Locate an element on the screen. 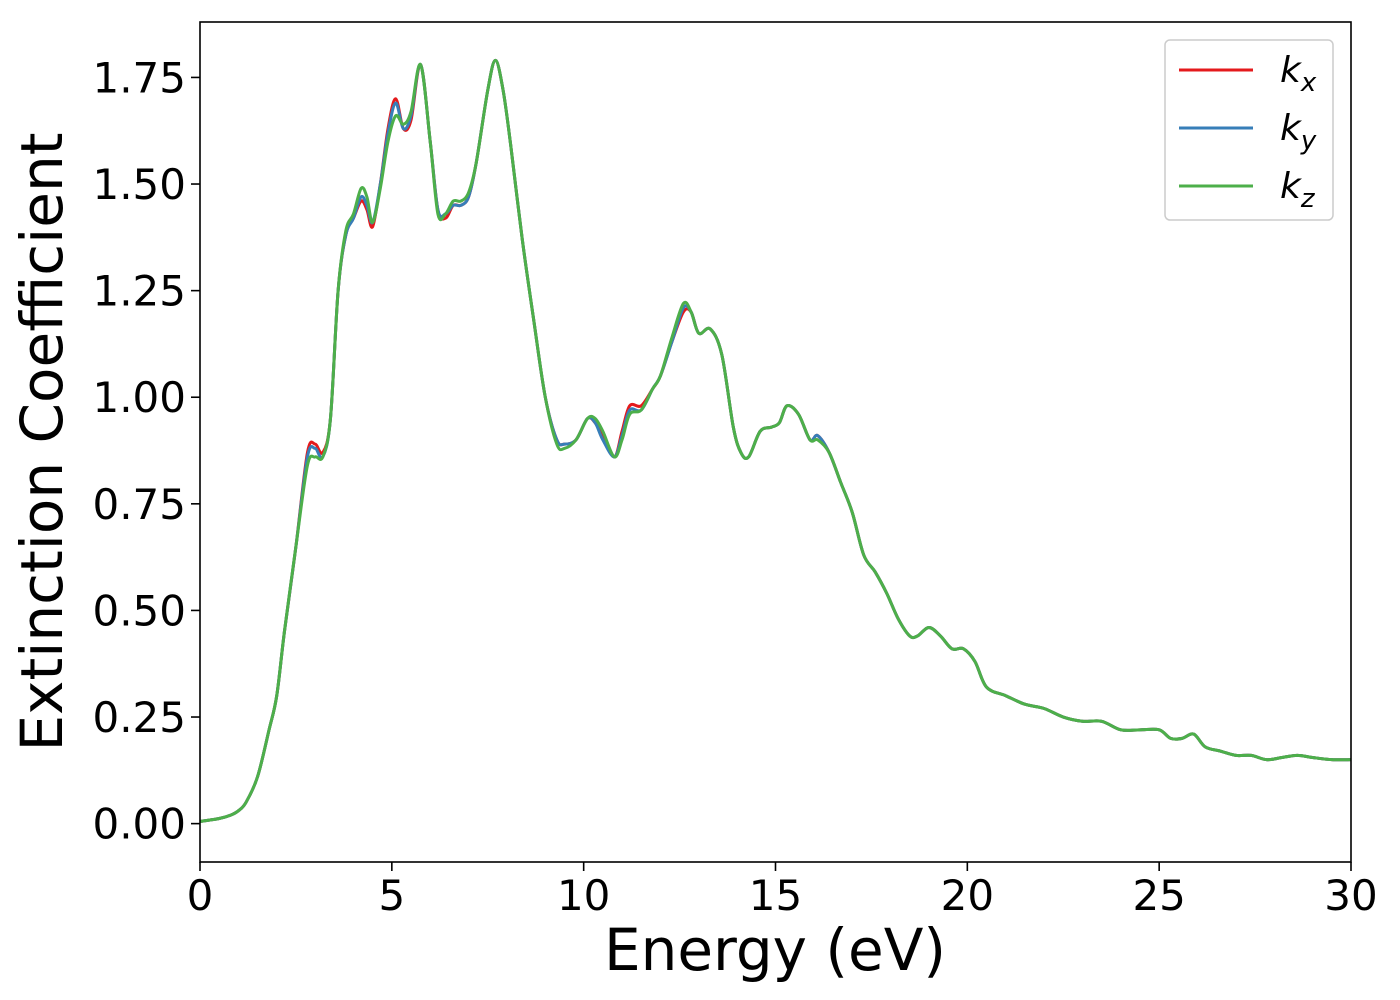 This screenshot has width=1400, height=1000. x-tick-label: 15 is located at coordinates (775, 895).